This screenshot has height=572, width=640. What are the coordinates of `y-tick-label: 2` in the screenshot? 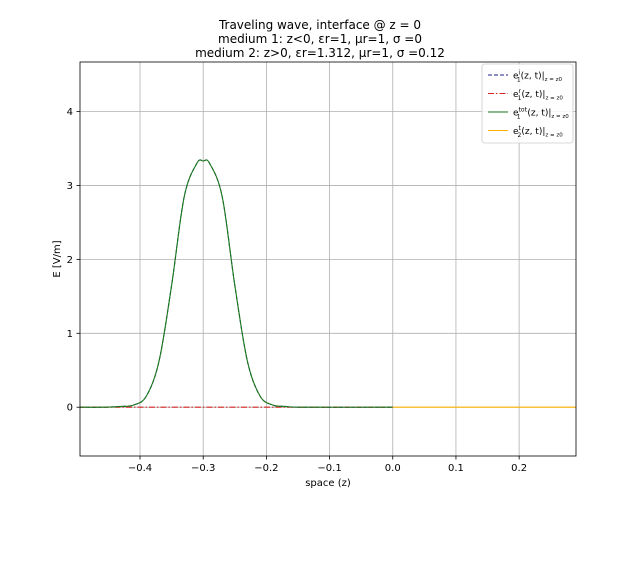 It's located at (70, 260).